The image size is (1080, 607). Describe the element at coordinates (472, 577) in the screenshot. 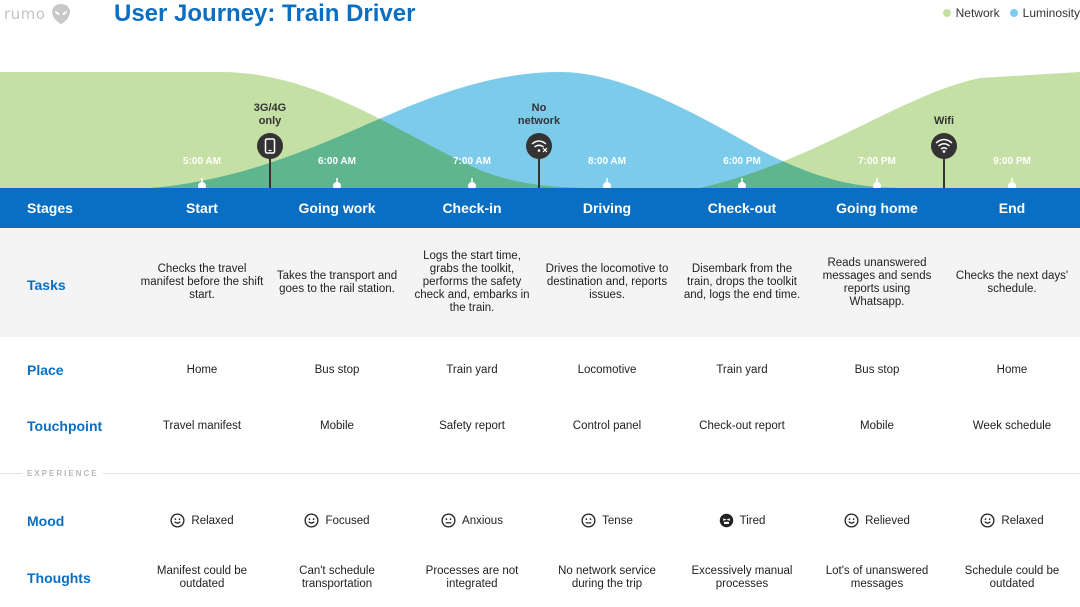

I see `thought-cell: Processes are not integrated` at that location.